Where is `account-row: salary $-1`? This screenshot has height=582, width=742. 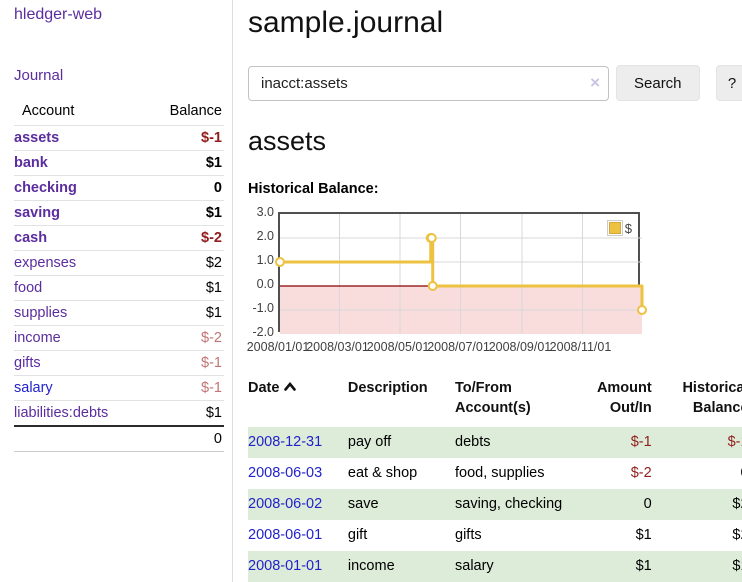 account-row: salary $-1 is located at coordinates (119, 388).